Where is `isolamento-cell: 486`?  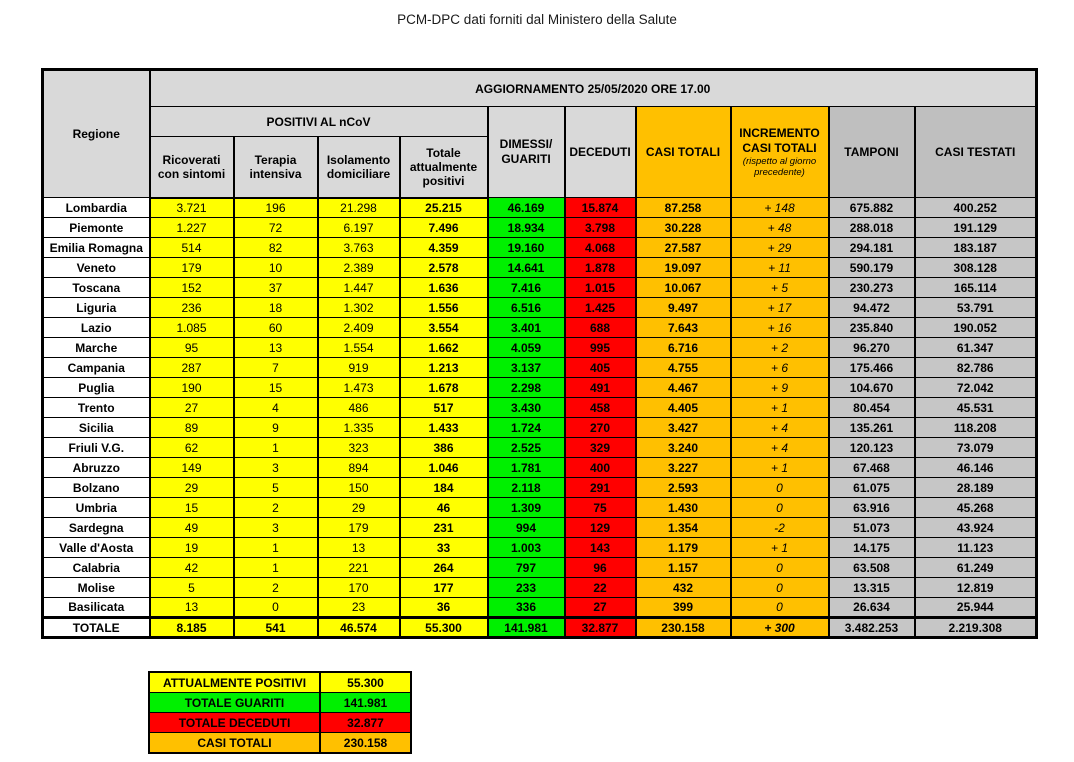 isolamento-cell: 486 is located at coordinates (358, 407).